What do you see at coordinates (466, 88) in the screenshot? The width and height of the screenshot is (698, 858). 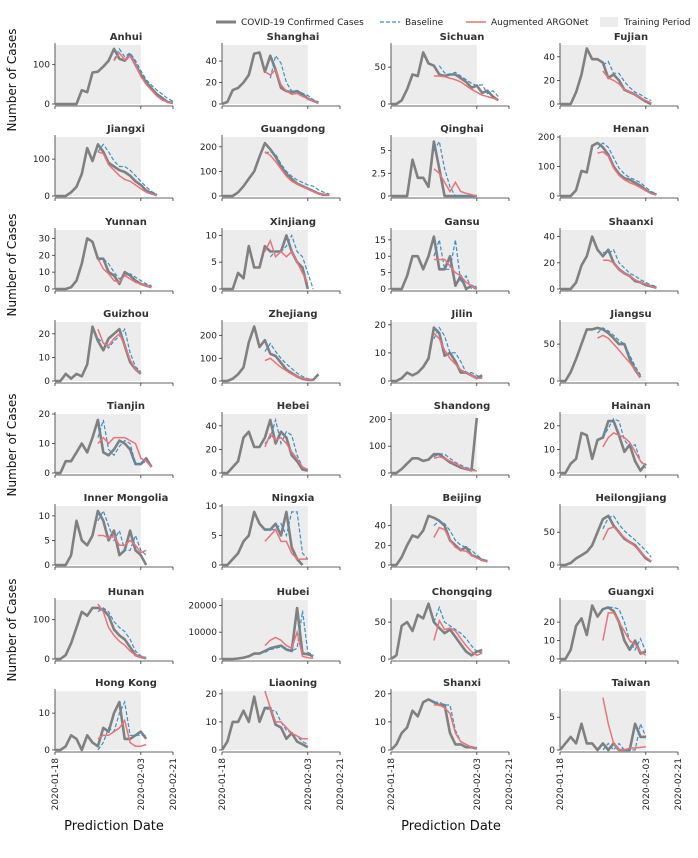 I see `panel-sichuan-argonet-line` at bounding box center [466, 88].